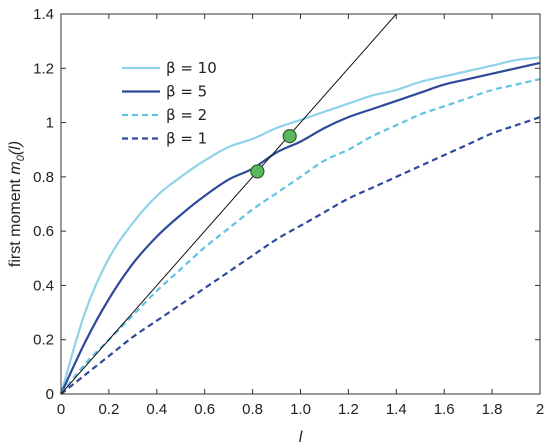 This screenshot has height=448, width=545. What do you see at coordinates (492, 409) in the screenshot?
I see `x-tick-label: 1.8` at bounding box center [492, 409].